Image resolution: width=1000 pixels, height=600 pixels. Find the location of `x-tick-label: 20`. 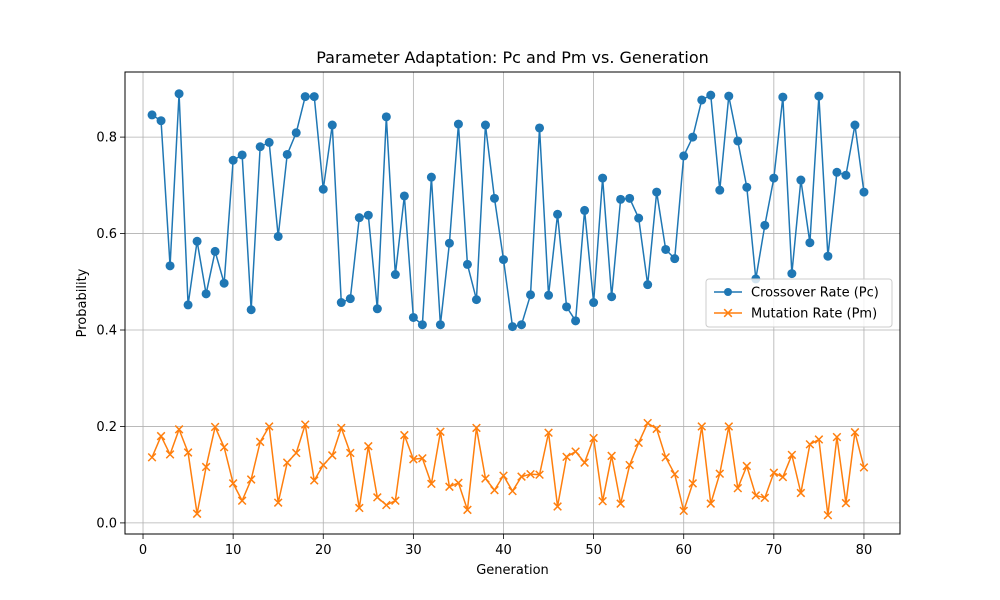

x-tick-label: 20 is located at coordinates (323, 550).